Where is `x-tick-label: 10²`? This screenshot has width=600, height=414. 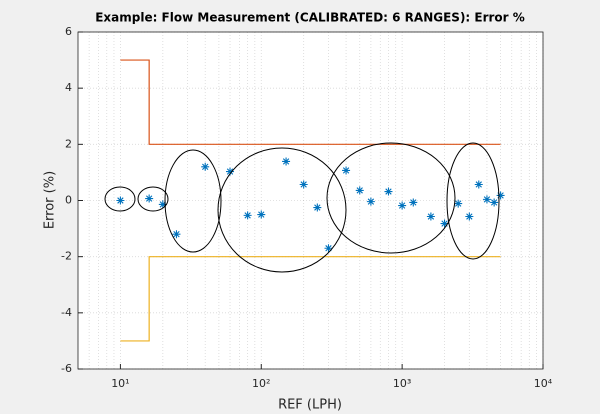 x-tick-label: 10² is located at coordinates (261, 383).